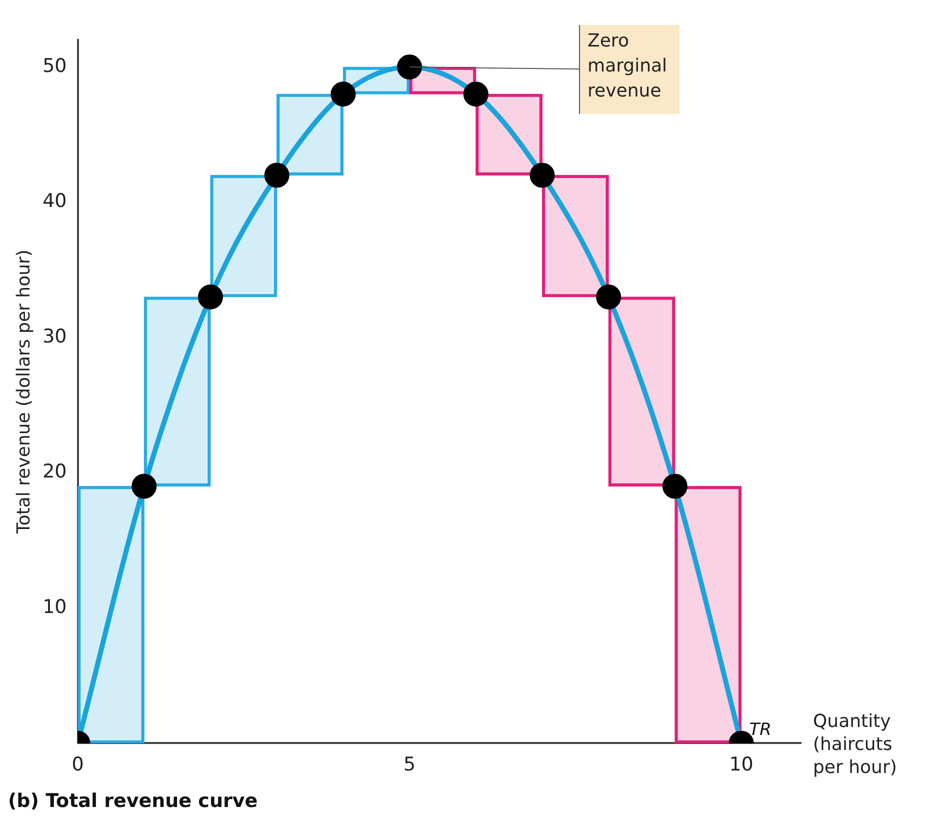 The height and width of the screenshot is (827, 936). Describe the element at coordinates (23, 392) in the screenshot. I see `y-axis-title: Total revenue (dollars per hour)` at that location.